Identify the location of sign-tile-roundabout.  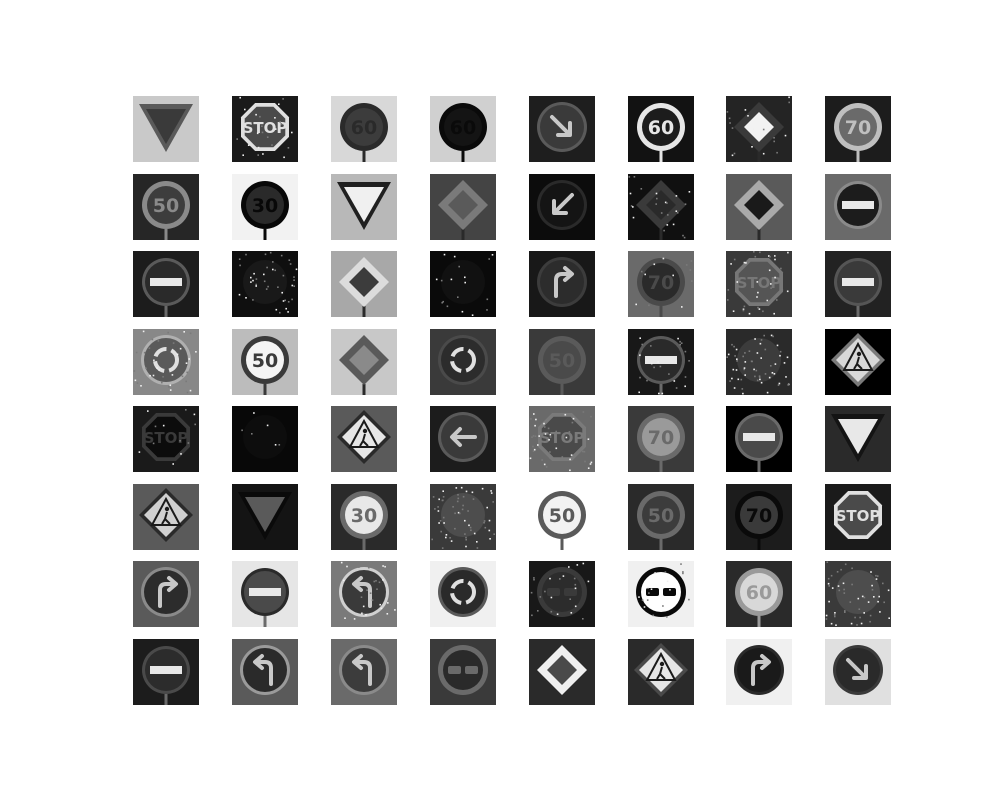
(166, 362).